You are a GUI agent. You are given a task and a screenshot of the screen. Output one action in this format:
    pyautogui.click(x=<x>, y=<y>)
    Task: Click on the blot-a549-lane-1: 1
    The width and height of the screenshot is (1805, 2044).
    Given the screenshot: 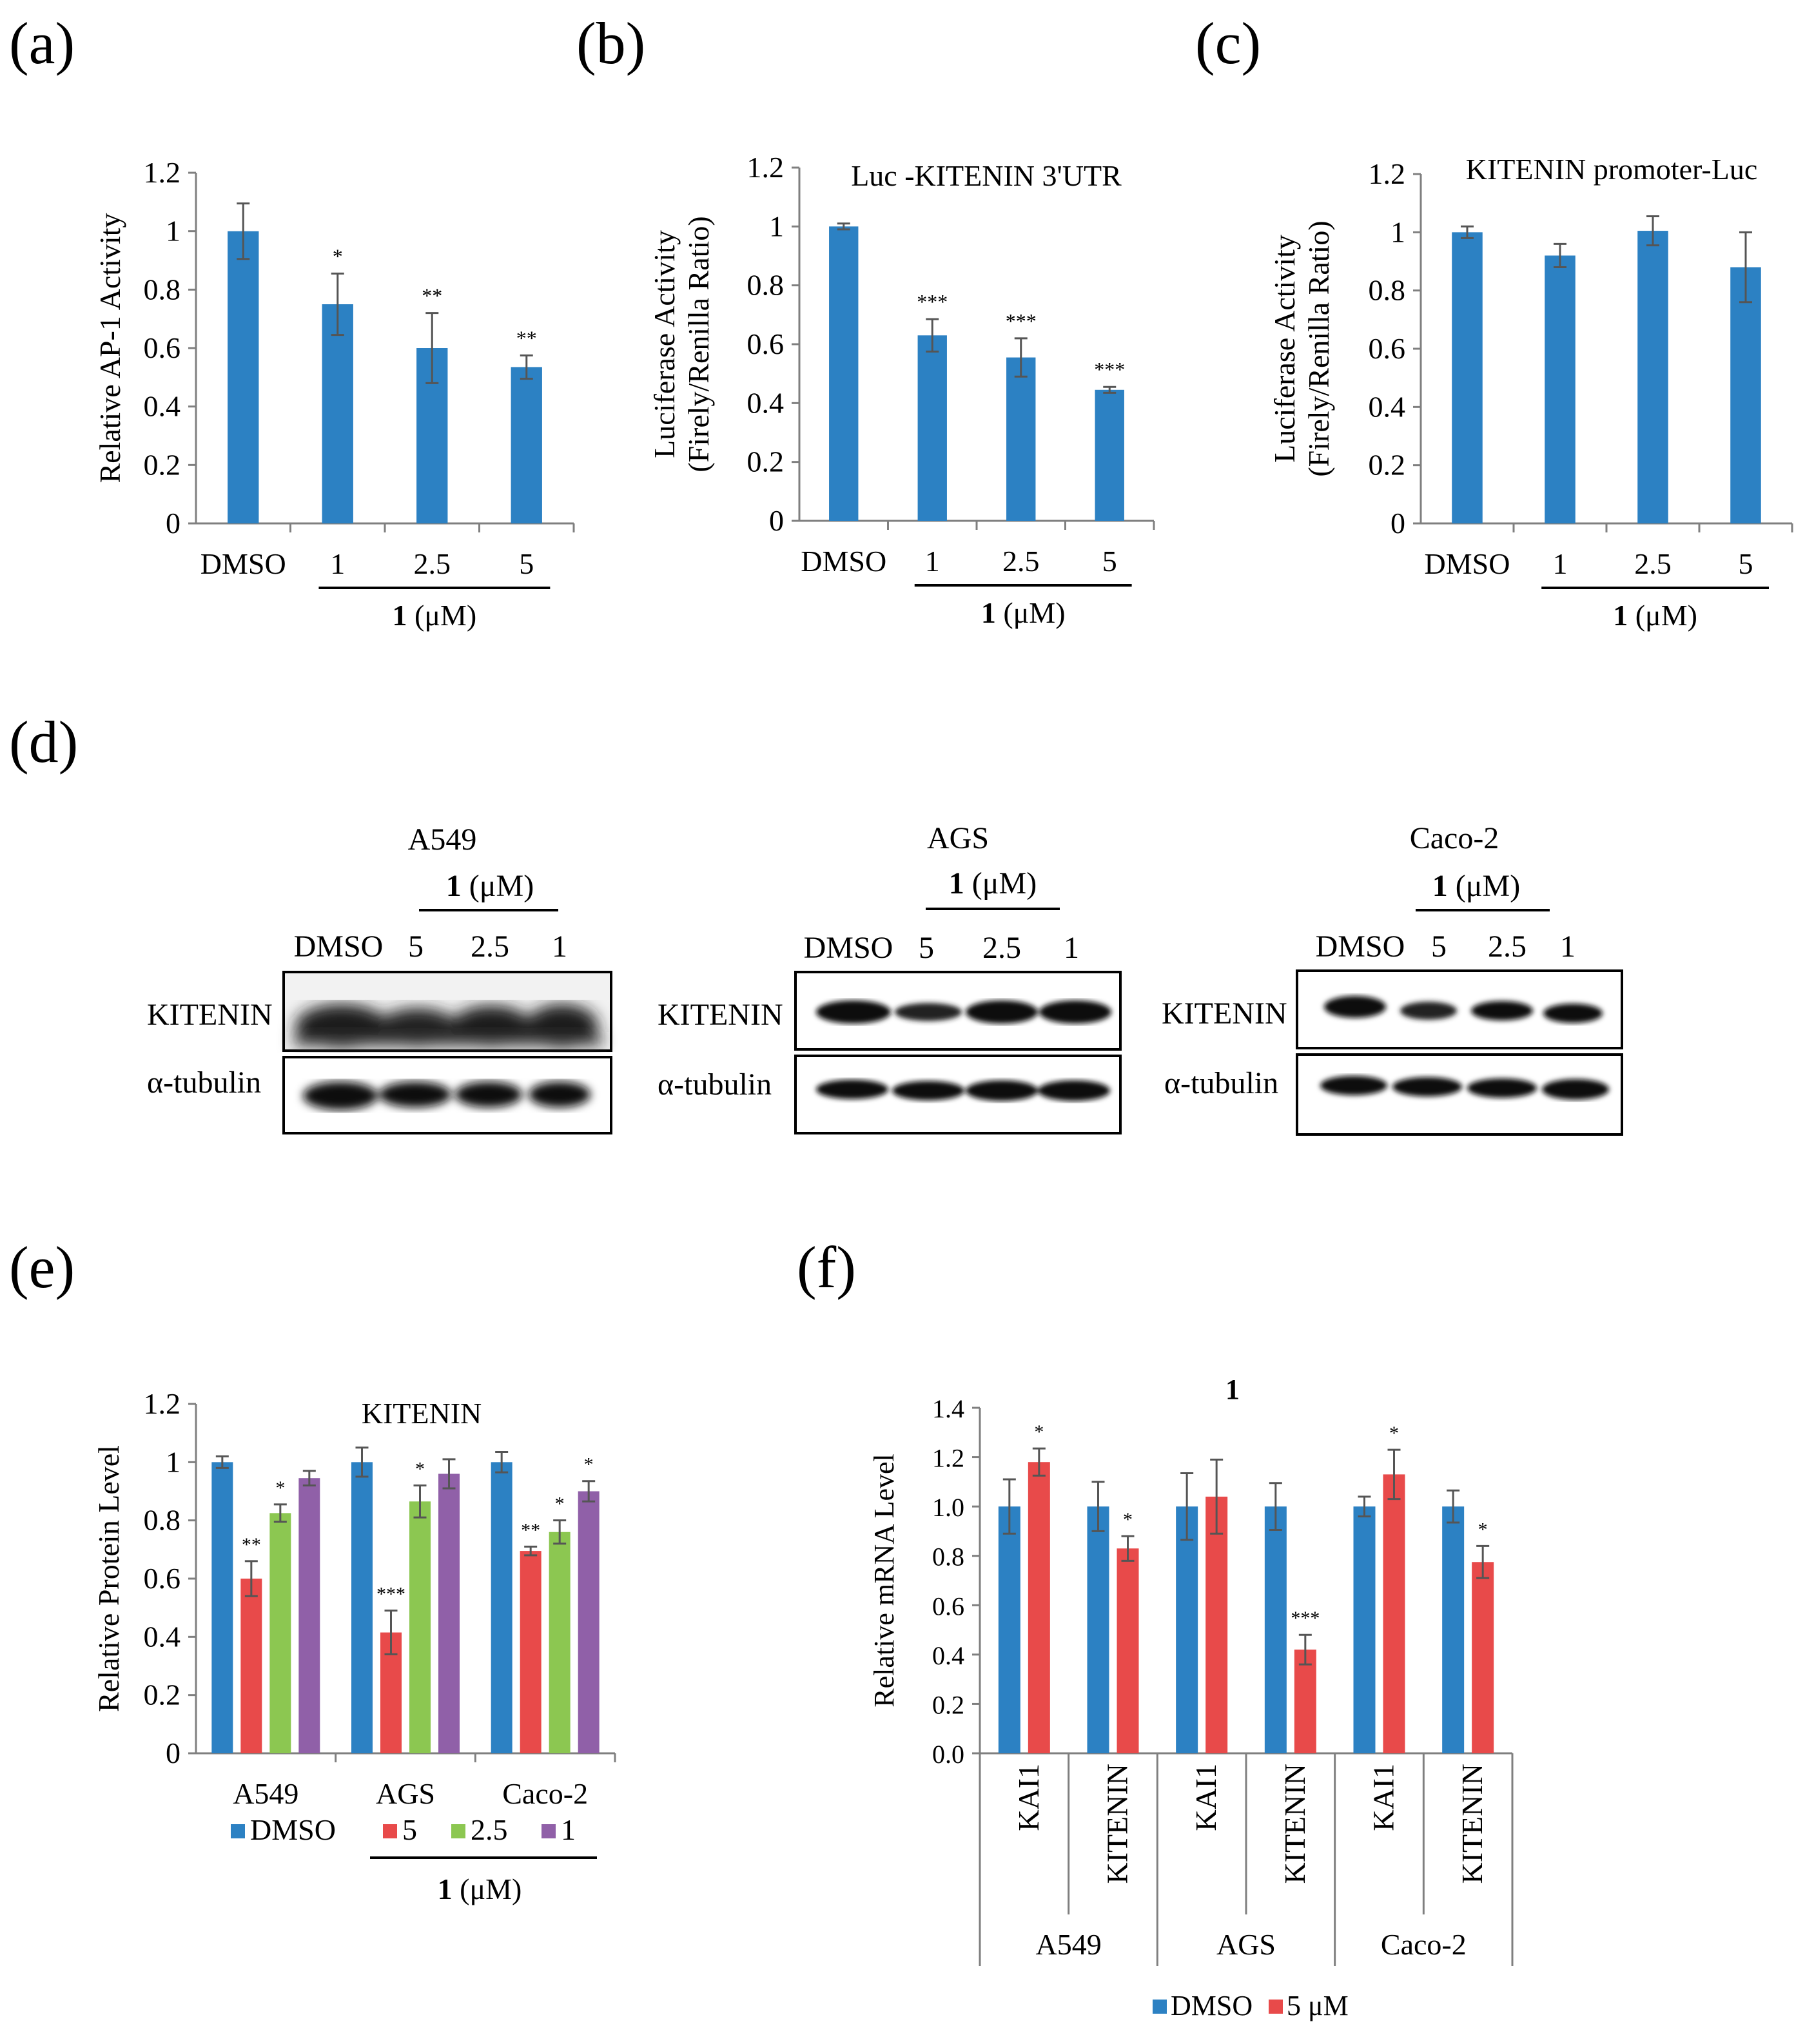 What is the action you would take?
    pyautogui.click(x=560, y=947)
    